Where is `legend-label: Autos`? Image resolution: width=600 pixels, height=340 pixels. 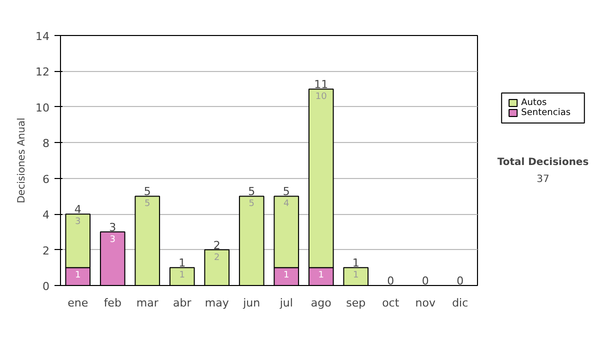 legend-label: Autos is located at coordinates (534, 103).